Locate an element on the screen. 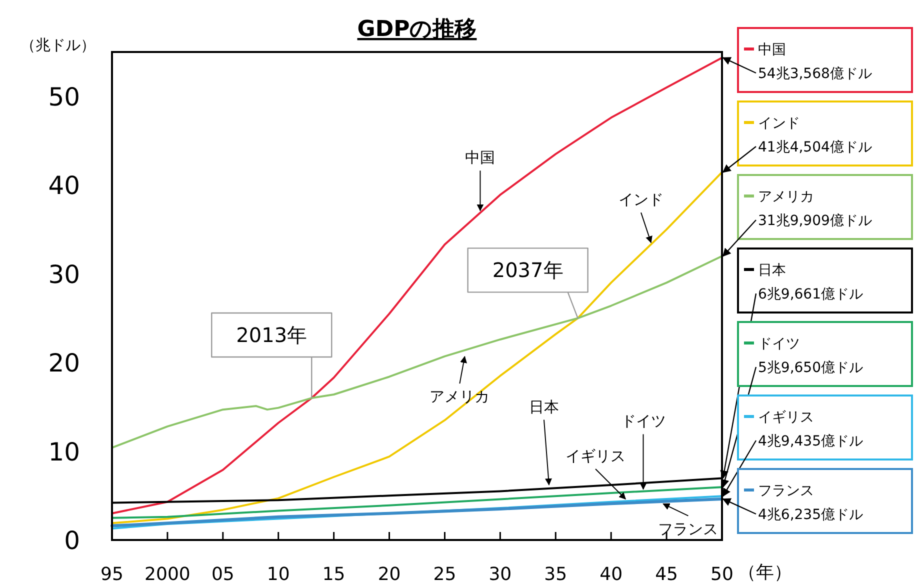 Image resolution: width=917 pixels, height=585 pixels. annotation: 中国 is located at coordinates (480, 157).